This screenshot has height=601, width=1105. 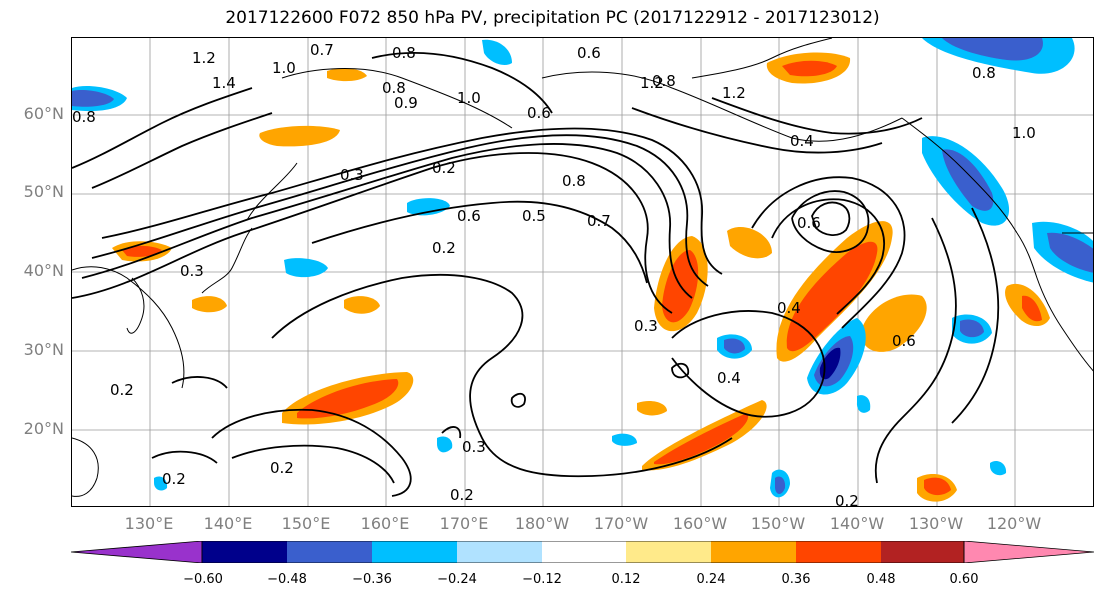 I want to click on lon-label-160w: 160°W, so click(x=700, y=523).